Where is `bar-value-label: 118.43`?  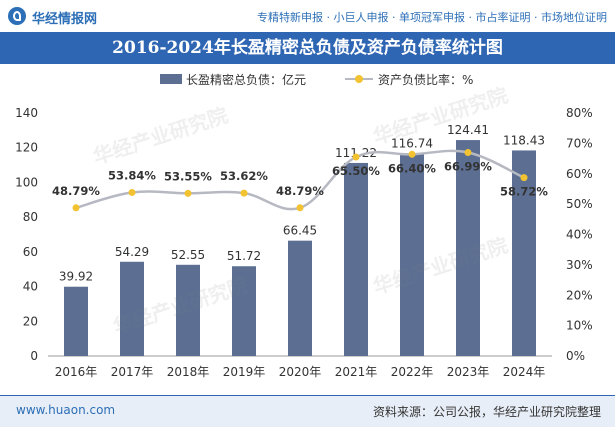 bar-value-label: 118.43 is located at coordinates (524, 140).